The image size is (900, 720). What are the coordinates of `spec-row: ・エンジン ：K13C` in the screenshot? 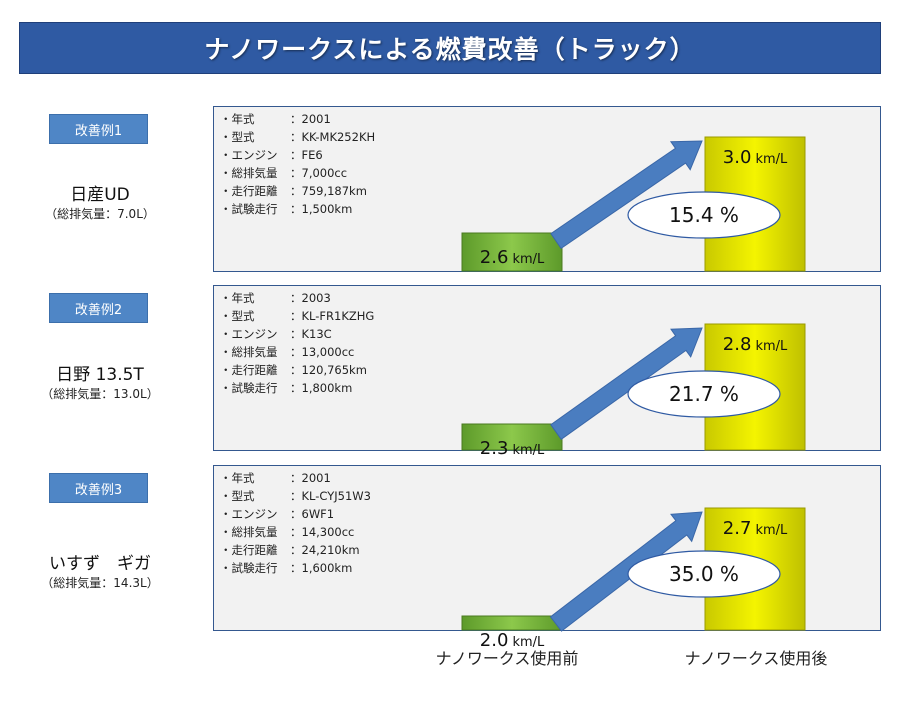 It's located at (297, 334).